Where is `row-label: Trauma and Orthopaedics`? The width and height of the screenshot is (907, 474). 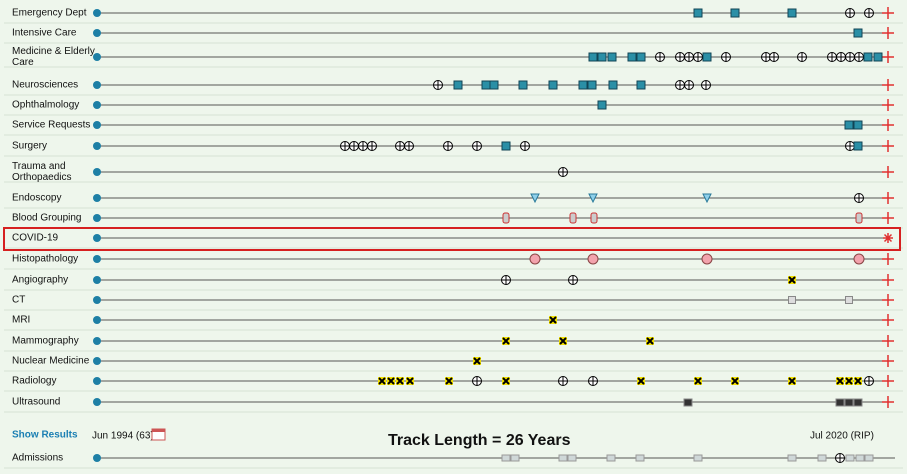 row-label: Trauma and Orthopaedics is located at coordinates (42, 172).